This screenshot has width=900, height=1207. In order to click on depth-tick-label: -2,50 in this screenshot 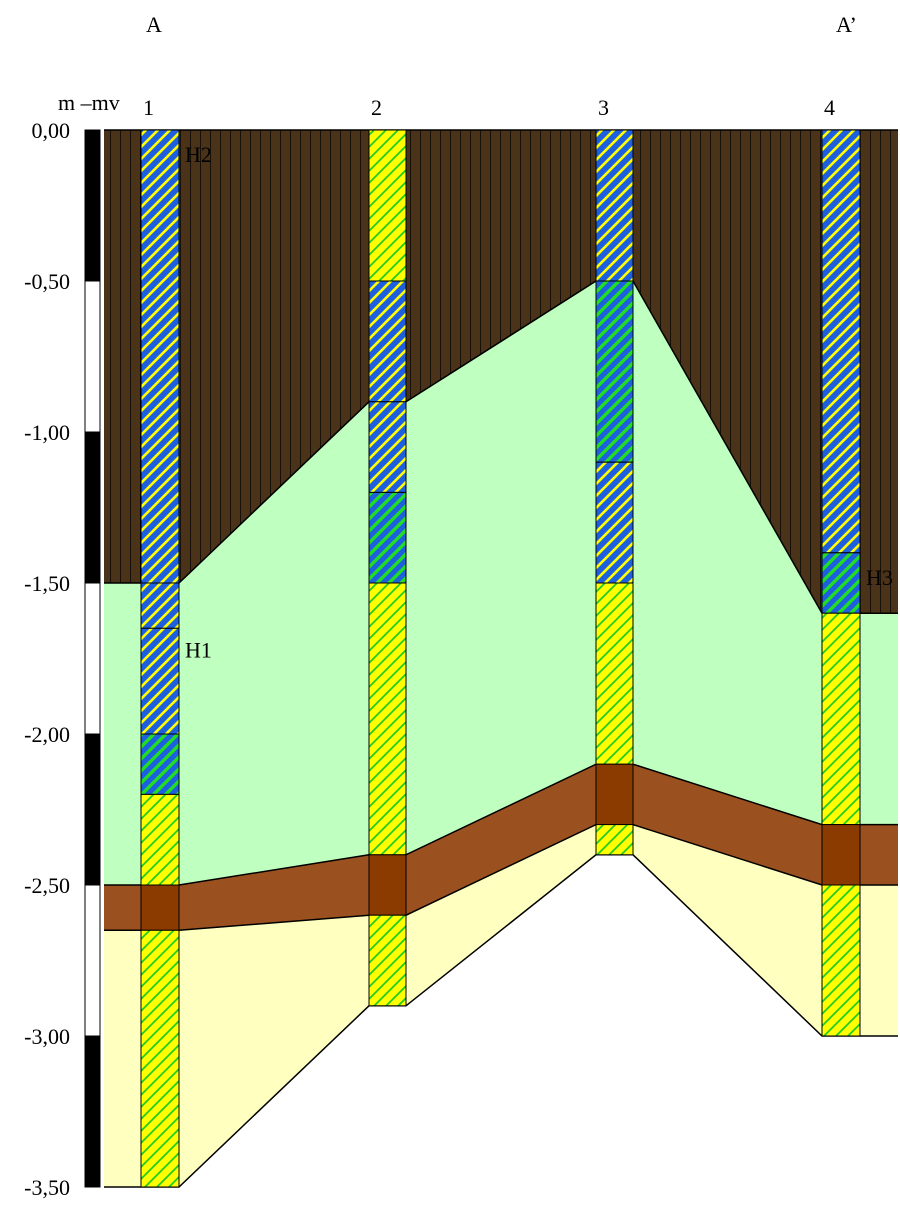, I will do `click(47, 885)`.